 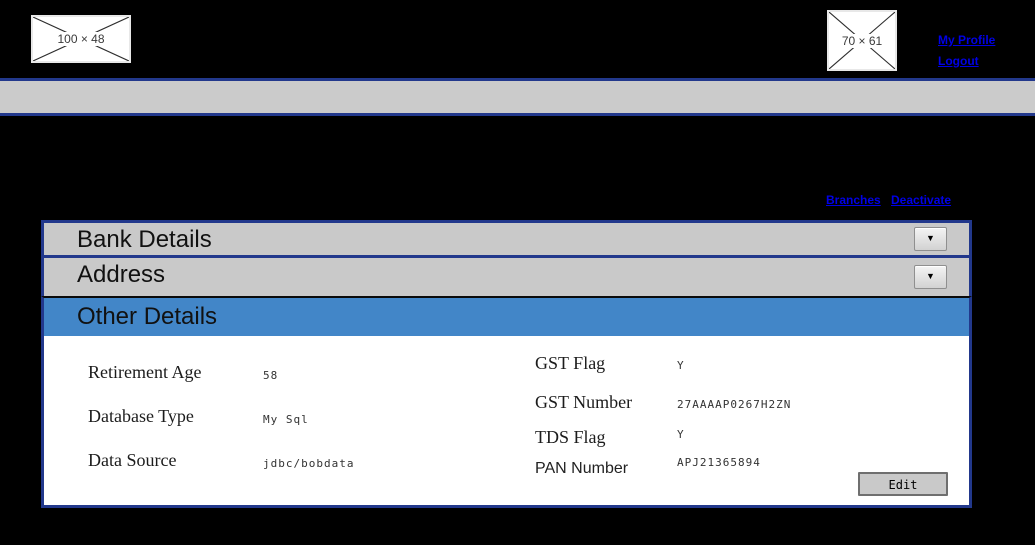 What do you see at coordinates (271, 375) in the screenshot?
I see `retirement-age-value: 58` at bounding box center [271, 375].